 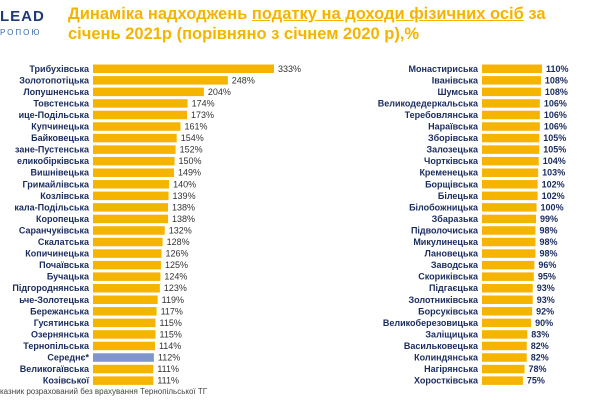 What do you see at coordinates (453, 138) in the screenshot?
I see `category-label: Зборівська` at bounding box center [453, 138].